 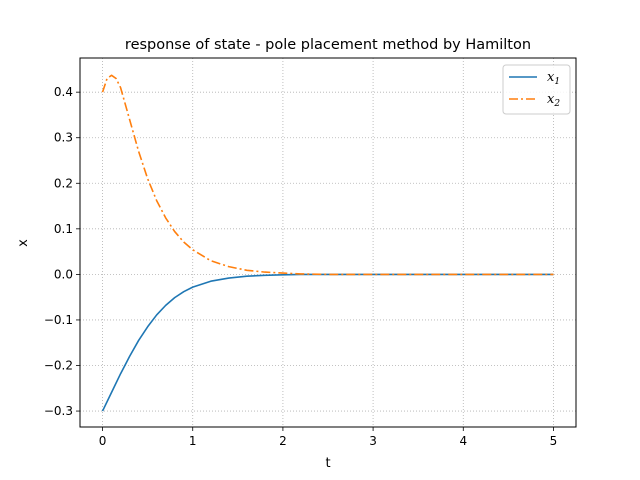 What do you see at coordinates (58, 411) in the screenshot?
I see `y-tick-label: −0.3` at bounding box center [58, 411].